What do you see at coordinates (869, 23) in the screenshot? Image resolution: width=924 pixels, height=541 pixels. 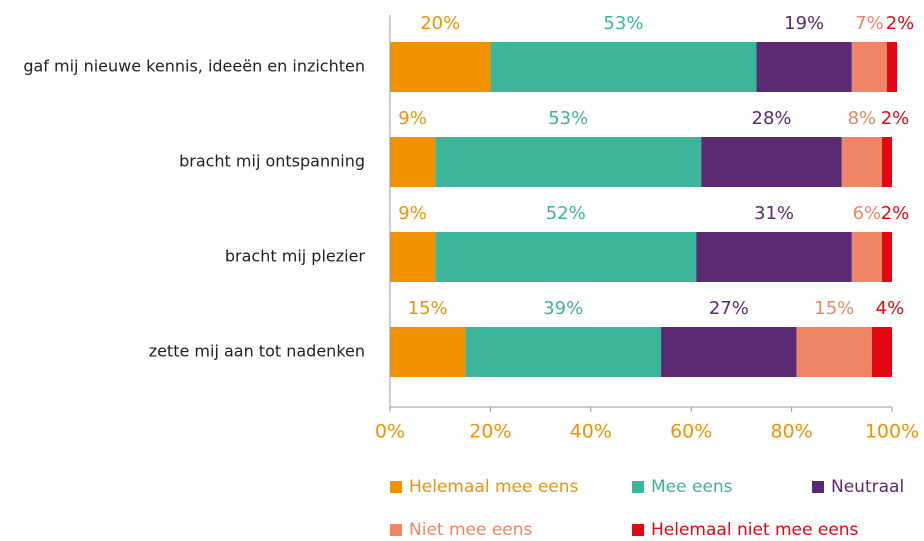 I see `value-label: 7%` at bounding box center [869, 23].